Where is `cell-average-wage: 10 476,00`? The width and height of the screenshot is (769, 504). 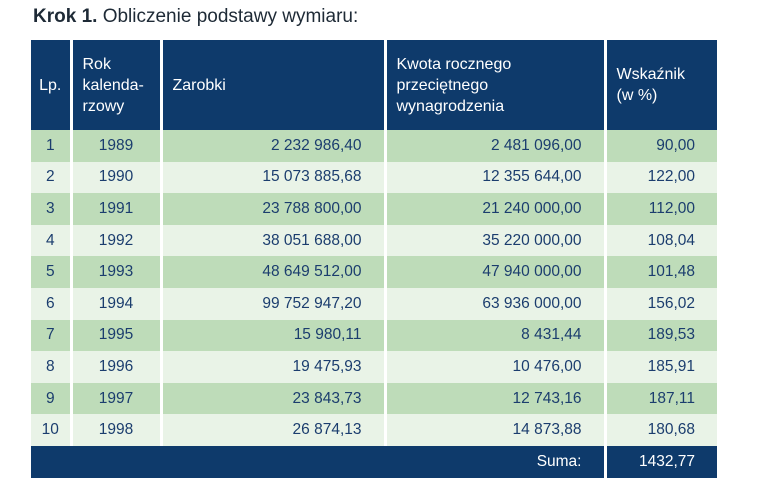 cell-average-wage: 10 476,00 is located at coordinates (494, 367).